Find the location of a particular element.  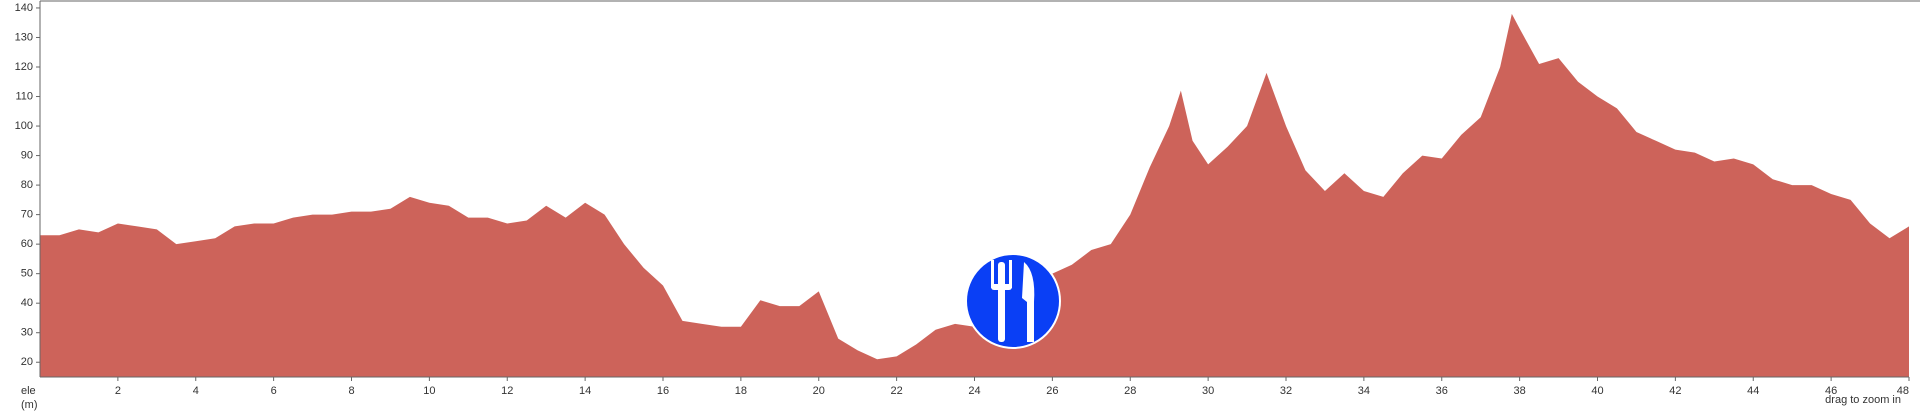

x-tick-label: 24 is located at coordinates (974, 391).